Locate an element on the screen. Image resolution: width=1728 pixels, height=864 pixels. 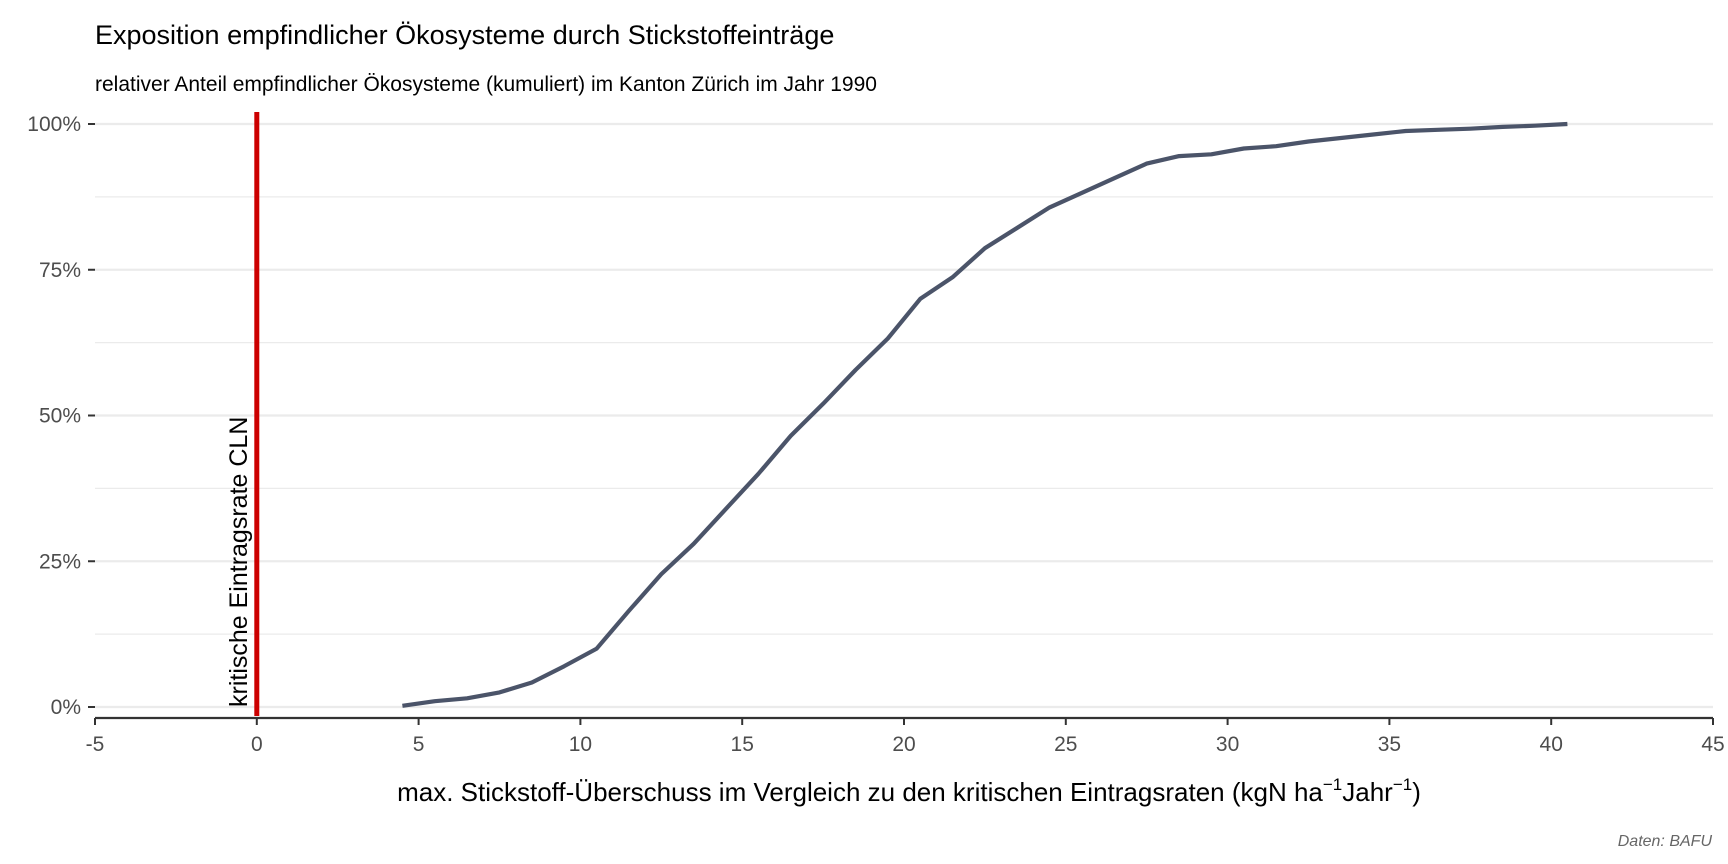
x-tick-label: 30 is located at coordinates (1227, 744).